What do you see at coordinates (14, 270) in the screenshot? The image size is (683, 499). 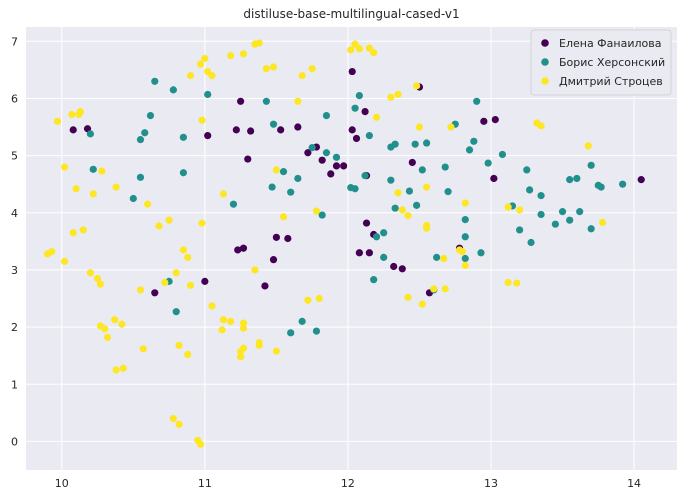 I see `y-tick-label: 3` at bounding box center [14, 270].